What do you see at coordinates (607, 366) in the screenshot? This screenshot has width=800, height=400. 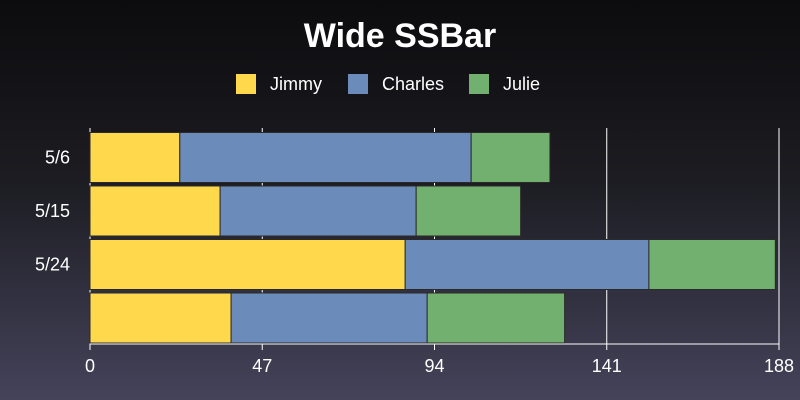 I see `x-tick-label-3: 141` at bounding box center [607, 366].